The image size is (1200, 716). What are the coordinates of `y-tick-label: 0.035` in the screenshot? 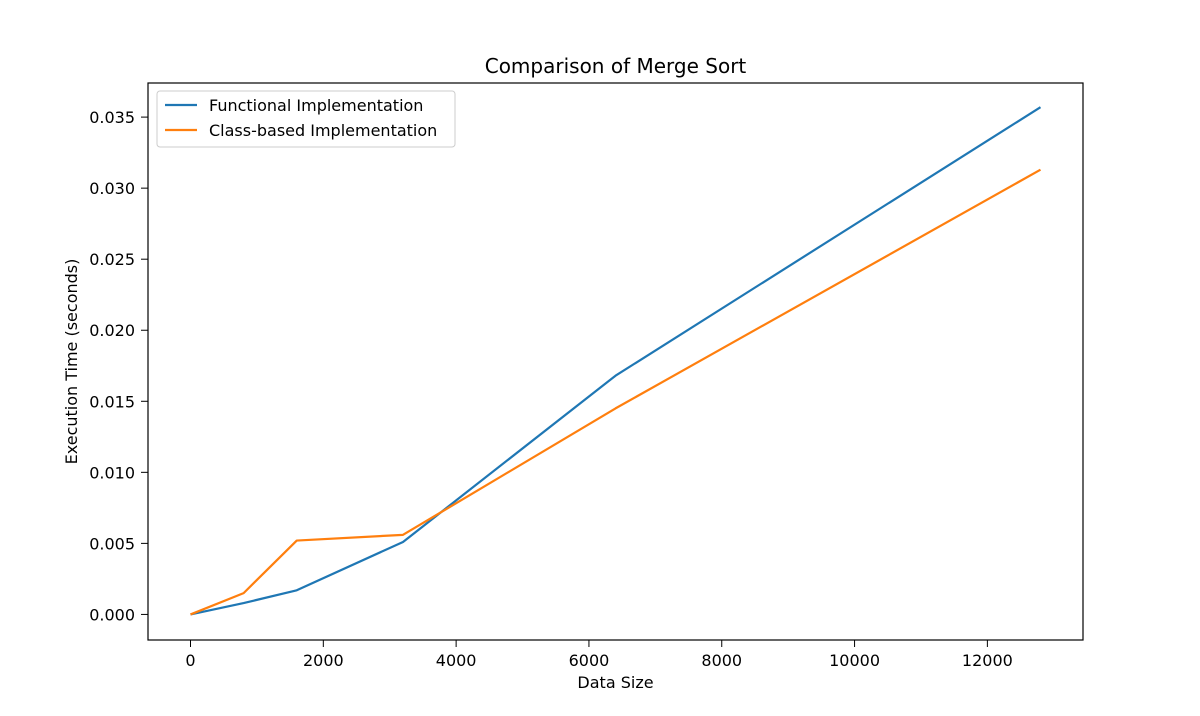 It's located at (112, 117).